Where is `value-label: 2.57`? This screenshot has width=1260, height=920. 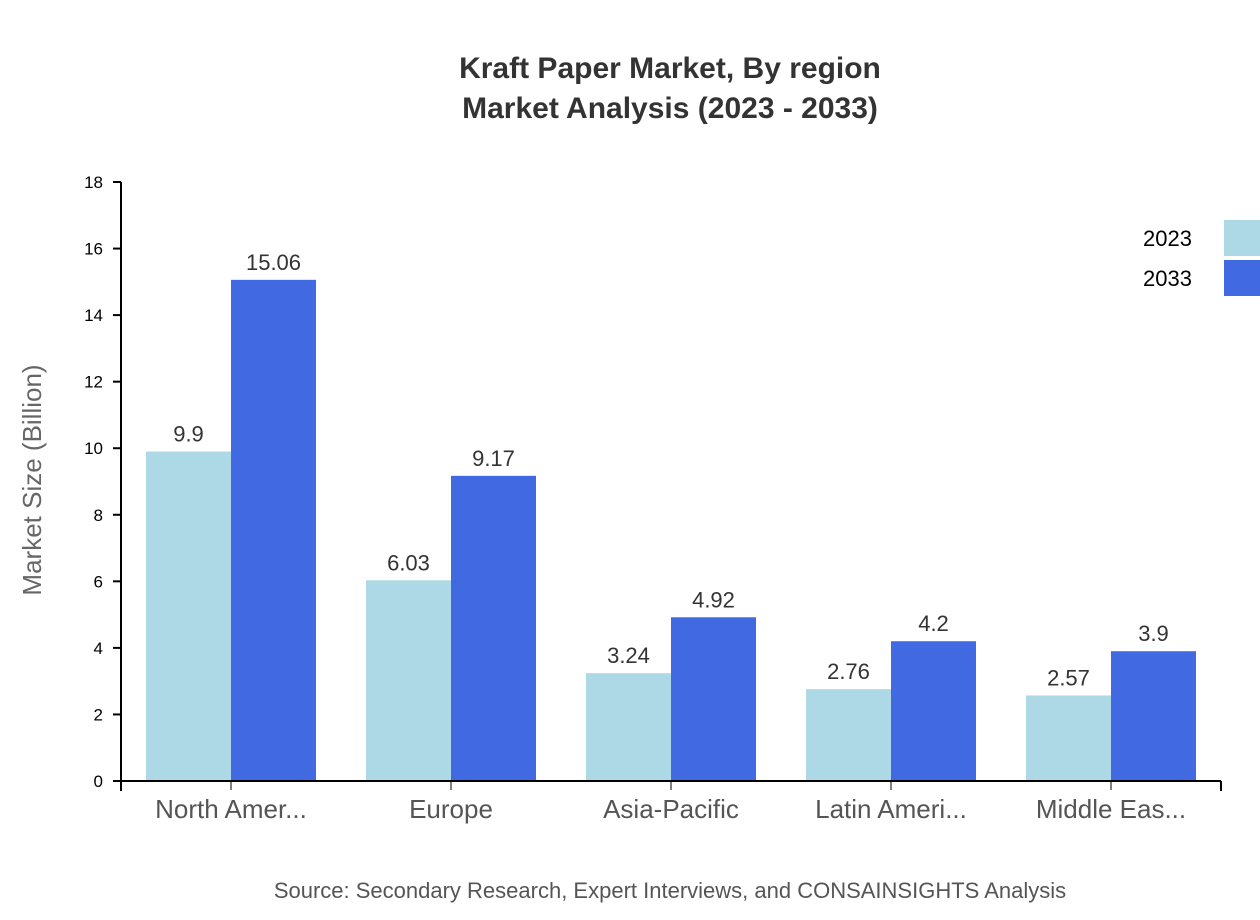
value-label: 2.57 is located at coordinates (1068, 677).